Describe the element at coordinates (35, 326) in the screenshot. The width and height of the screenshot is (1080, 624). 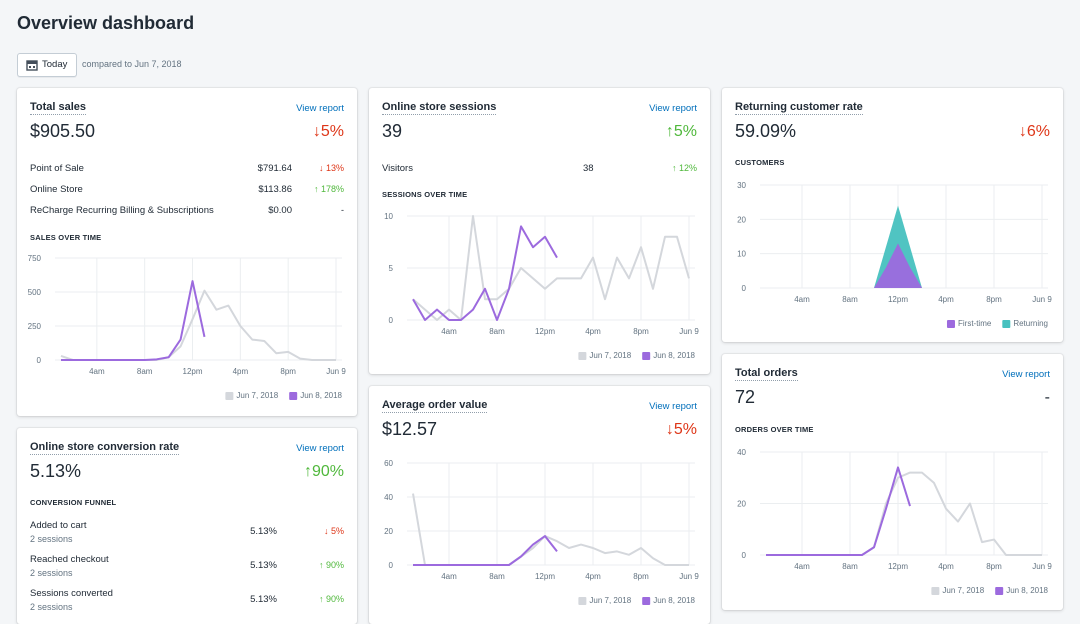
I see `y-tick-label: 250` at that location.